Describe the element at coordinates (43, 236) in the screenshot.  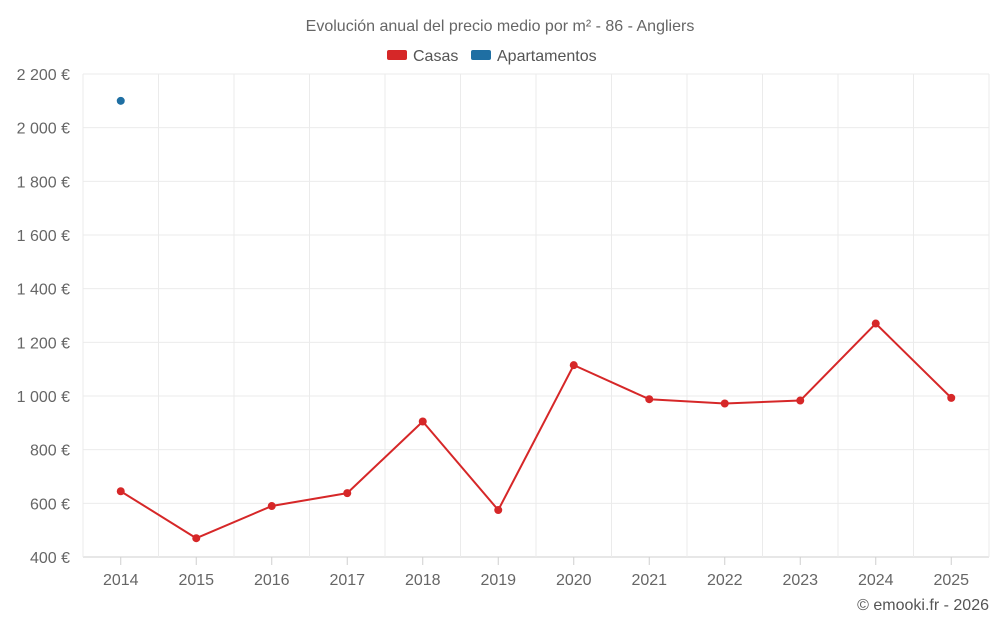
I see `y-tick-label: 1 600 €` at that location.